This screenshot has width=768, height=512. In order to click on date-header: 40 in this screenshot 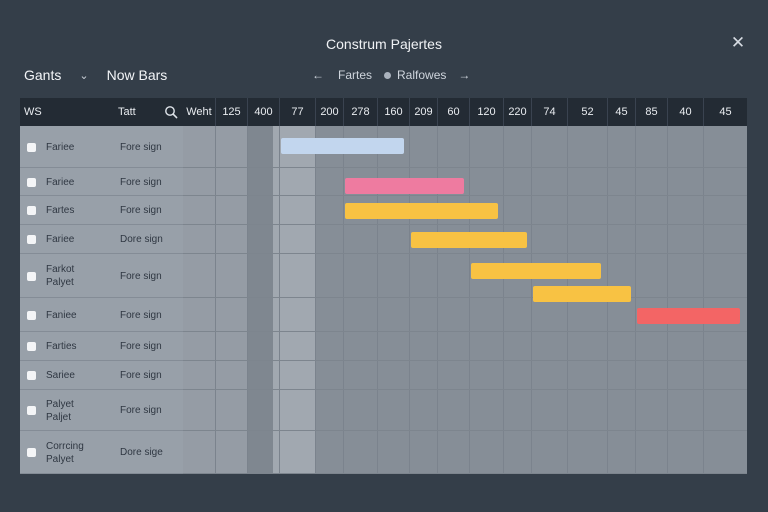, I will do `click(685, 112)`.